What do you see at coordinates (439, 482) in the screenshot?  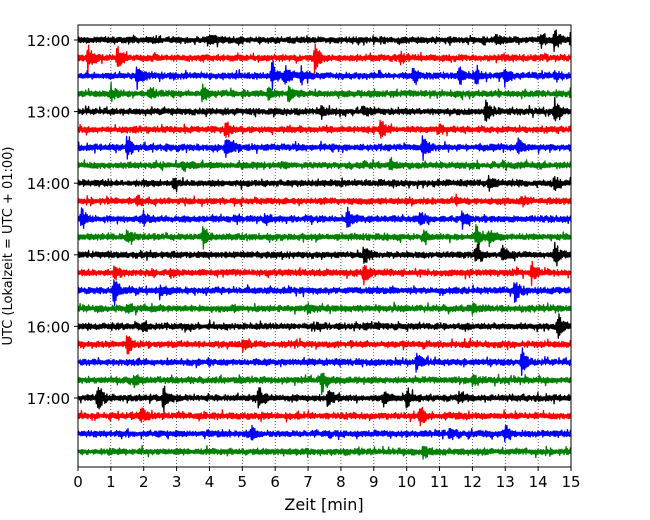 I see `x-tick-label: 11` at bounding box center [439, 482].